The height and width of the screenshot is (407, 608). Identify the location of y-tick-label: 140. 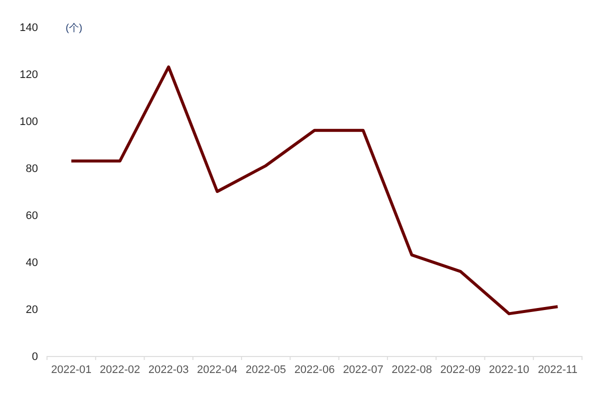
(29, 28).